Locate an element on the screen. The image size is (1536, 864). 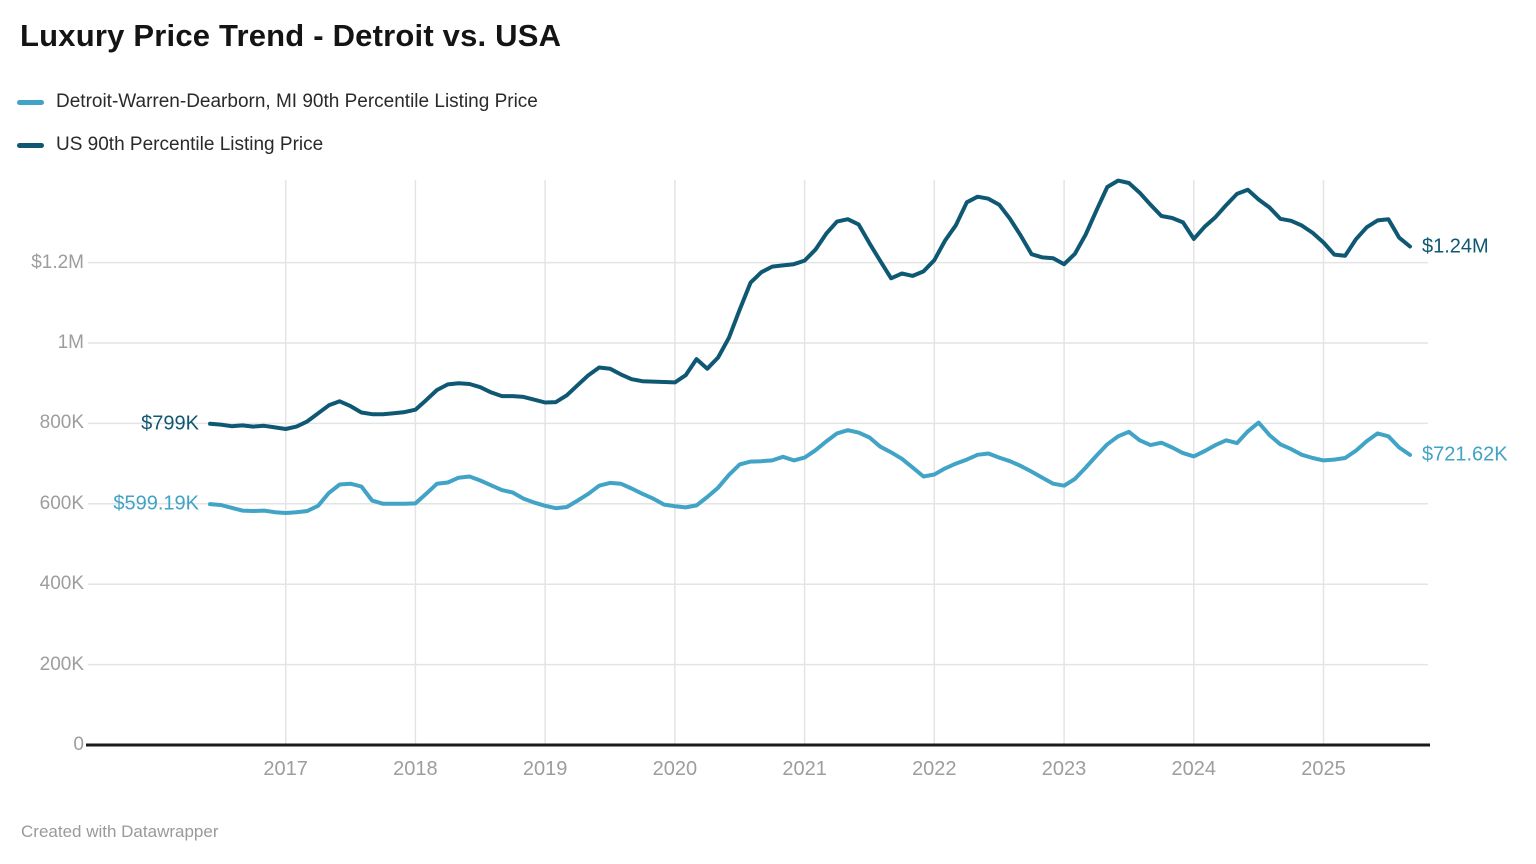
x-tick-label: 2020 is located at coordinates (675, 769).